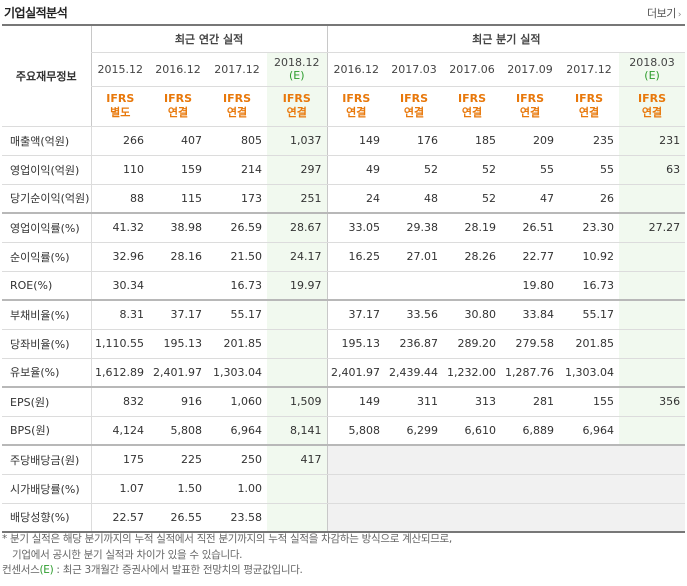  What do you see at coordinates (530, 431) in the screenshot?
I see `value-cell: 6,889` at bounding box center [530, 431].